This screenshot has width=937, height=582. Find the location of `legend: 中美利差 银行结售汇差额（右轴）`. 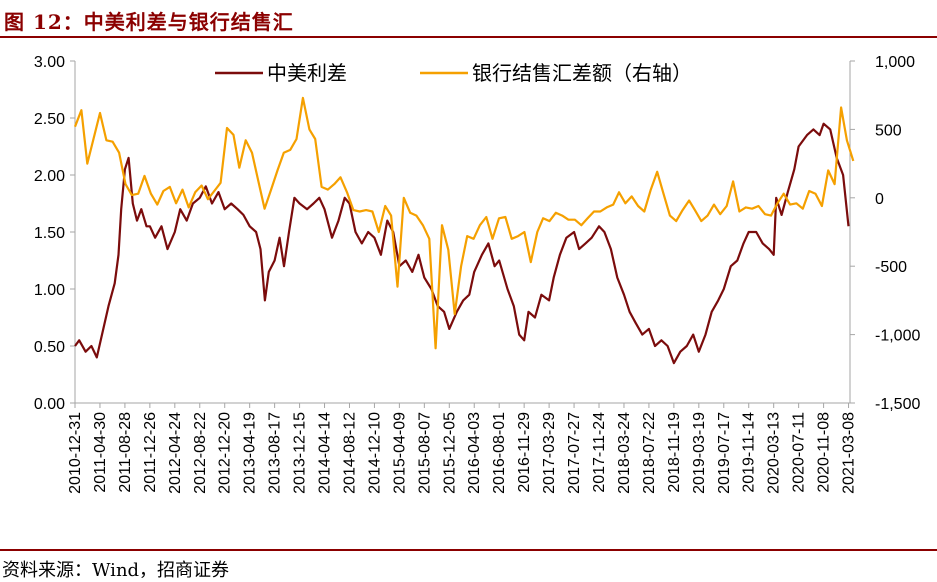

legend: 中美利差 银行结售汇差额（右轴） is located at coordinates (453, 73).